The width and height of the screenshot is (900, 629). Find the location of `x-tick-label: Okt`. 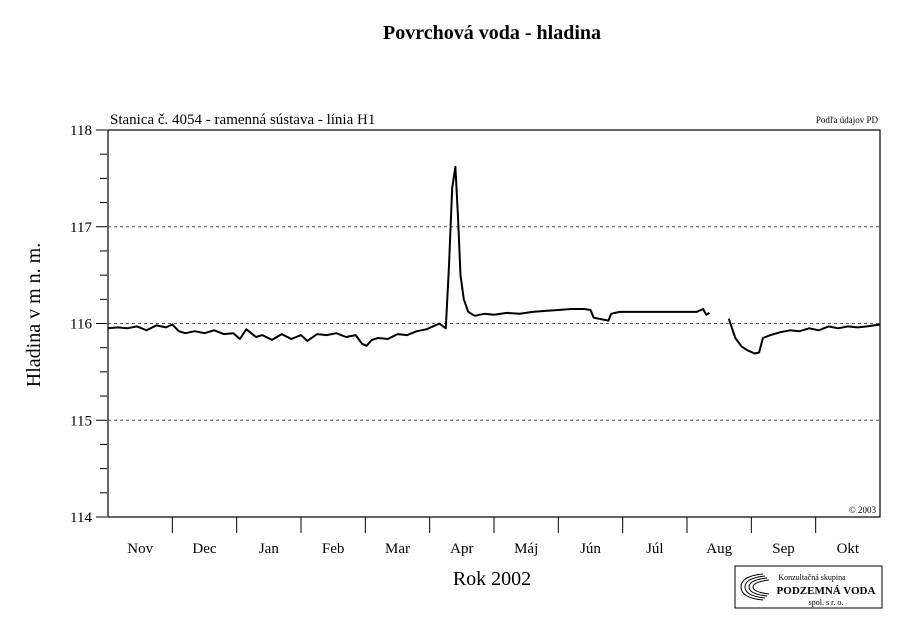

x-tick-label: Okt is located at coordinates (848, 549).